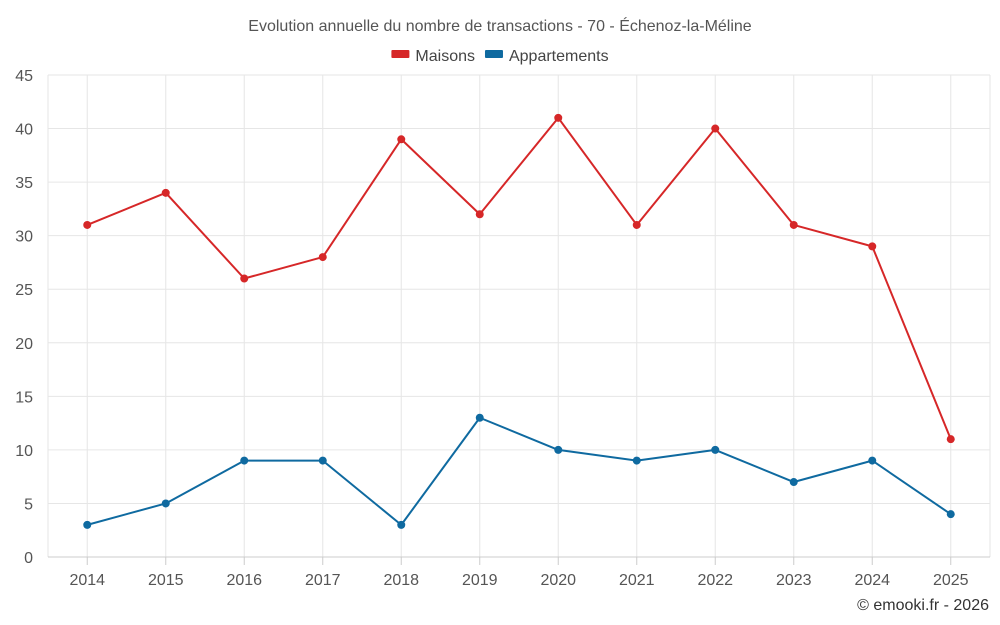 The height and width of the screenshot is (625, 1000). I want to click on x-tick-label: 2025, so click(951, 580).